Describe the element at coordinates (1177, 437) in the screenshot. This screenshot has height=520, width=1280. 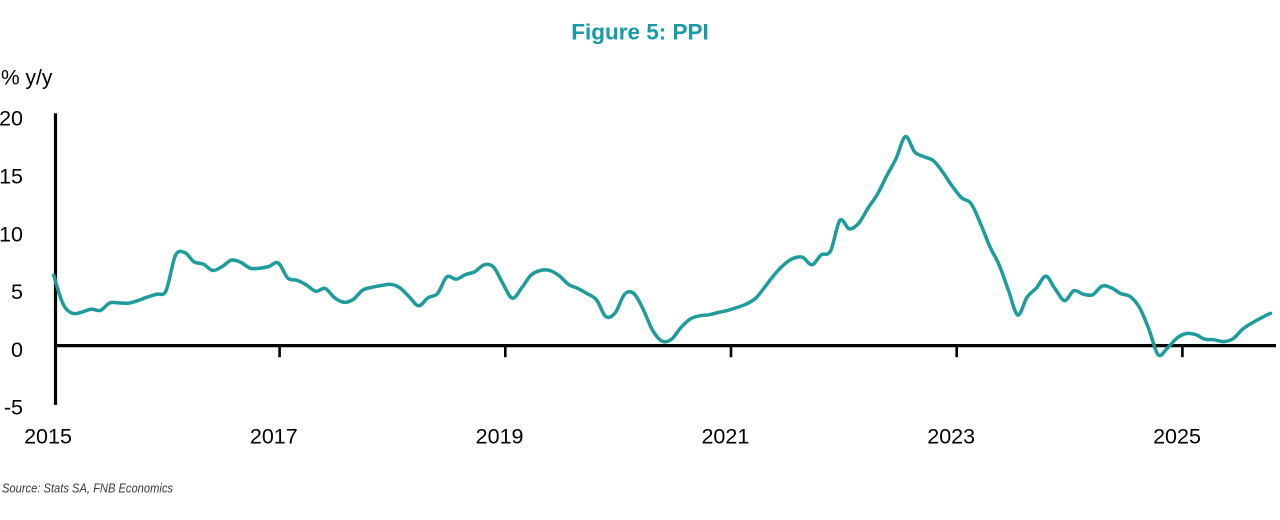
I see `svg-text: 2025` at that location.